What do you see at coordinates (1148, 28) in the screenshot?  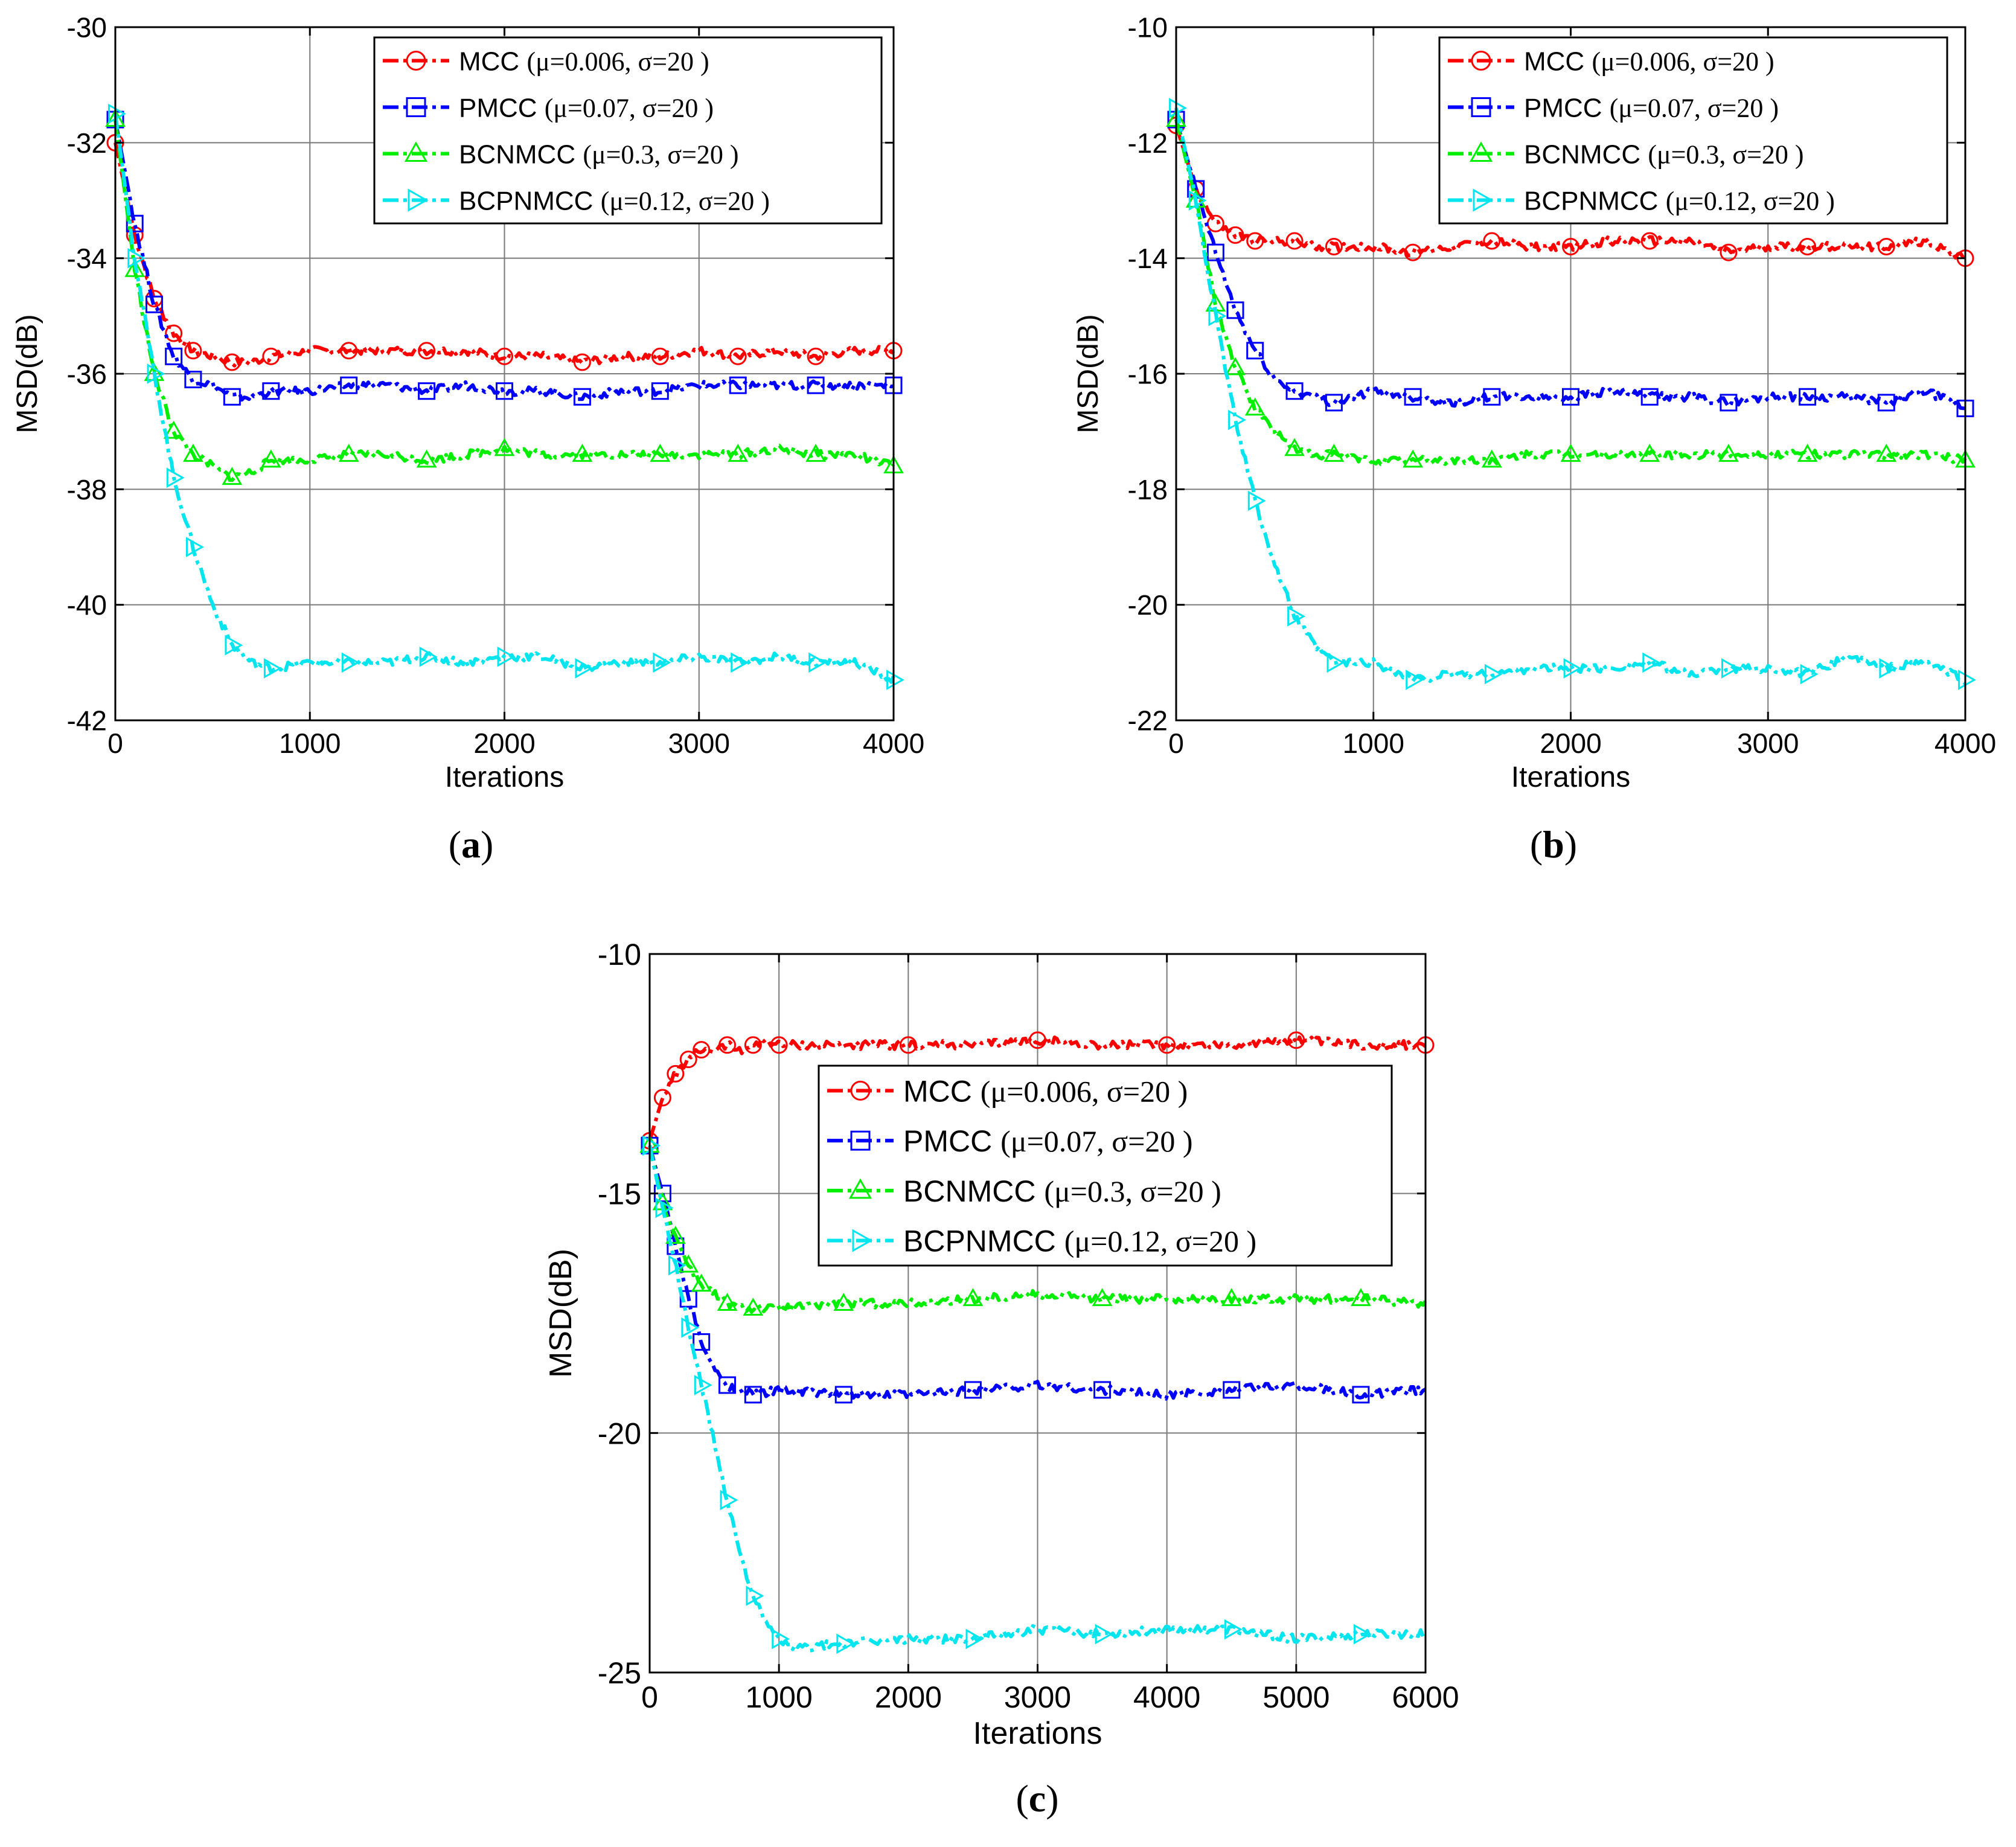 I see `y-tick-label: -10` at bounding box center [1148, 28].